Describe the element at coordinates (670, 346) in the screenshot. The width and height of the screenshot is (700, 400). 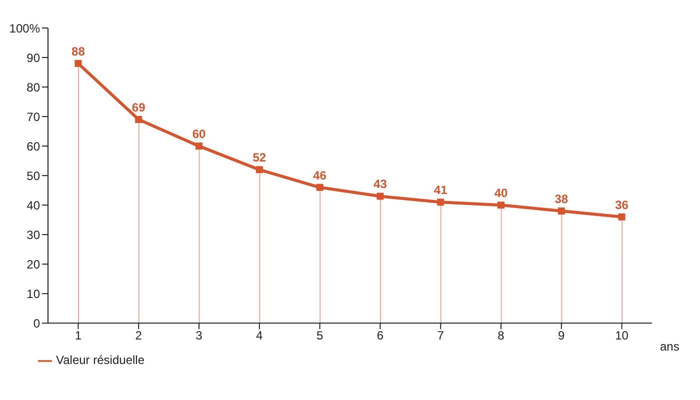
I see `x-axis-title: ans` at that location.